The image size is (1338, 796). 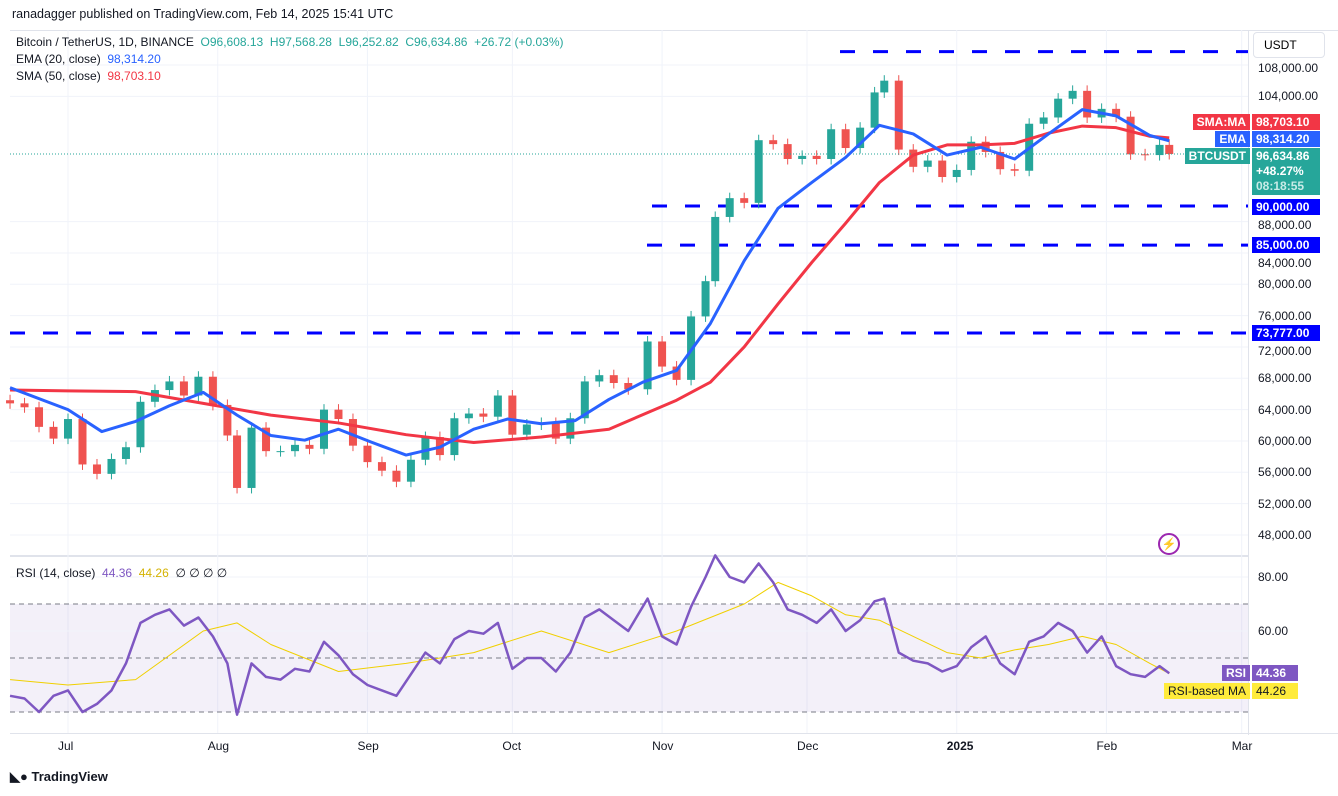 I want to click on price-tick-label: 68,000.00, so click(x=1285, y=378).